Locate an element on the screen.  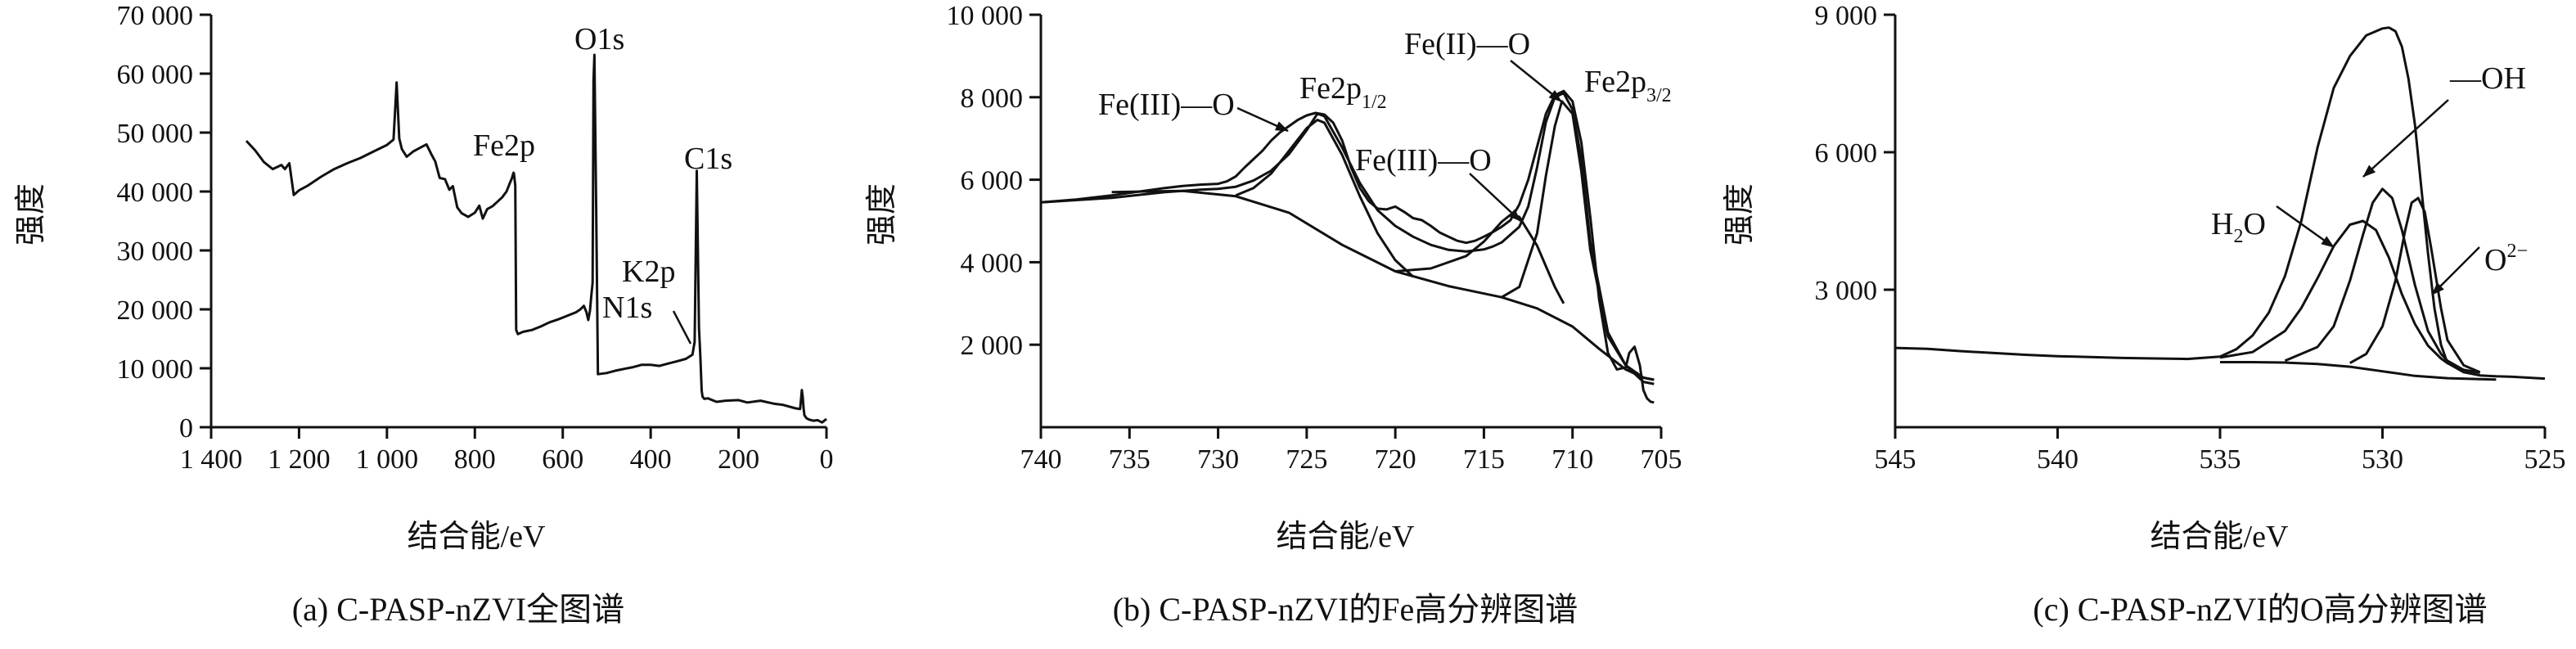
panel-a-caption: (a) C-PASP-nZVI全图谱 is located at coordinates (458, 609).